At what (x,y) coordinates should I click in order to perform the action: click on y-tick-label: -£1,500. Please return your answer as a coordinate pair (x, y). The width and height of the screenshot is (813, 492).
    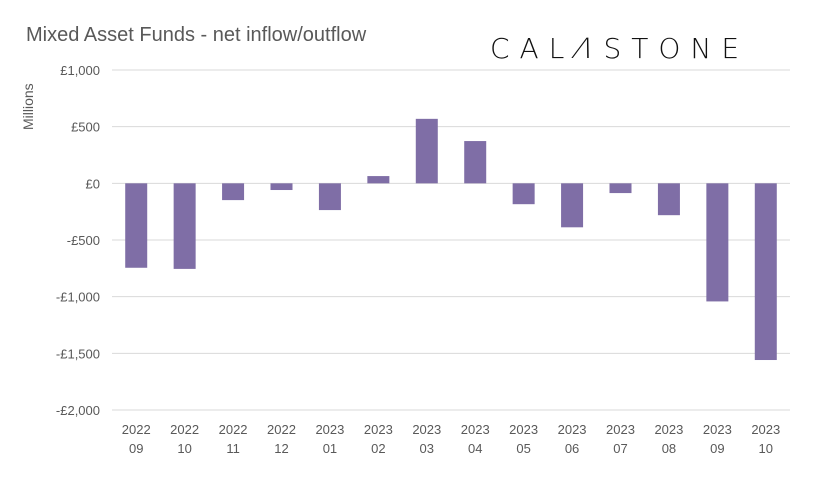
    Looking at the image, I should click on (78, 353).